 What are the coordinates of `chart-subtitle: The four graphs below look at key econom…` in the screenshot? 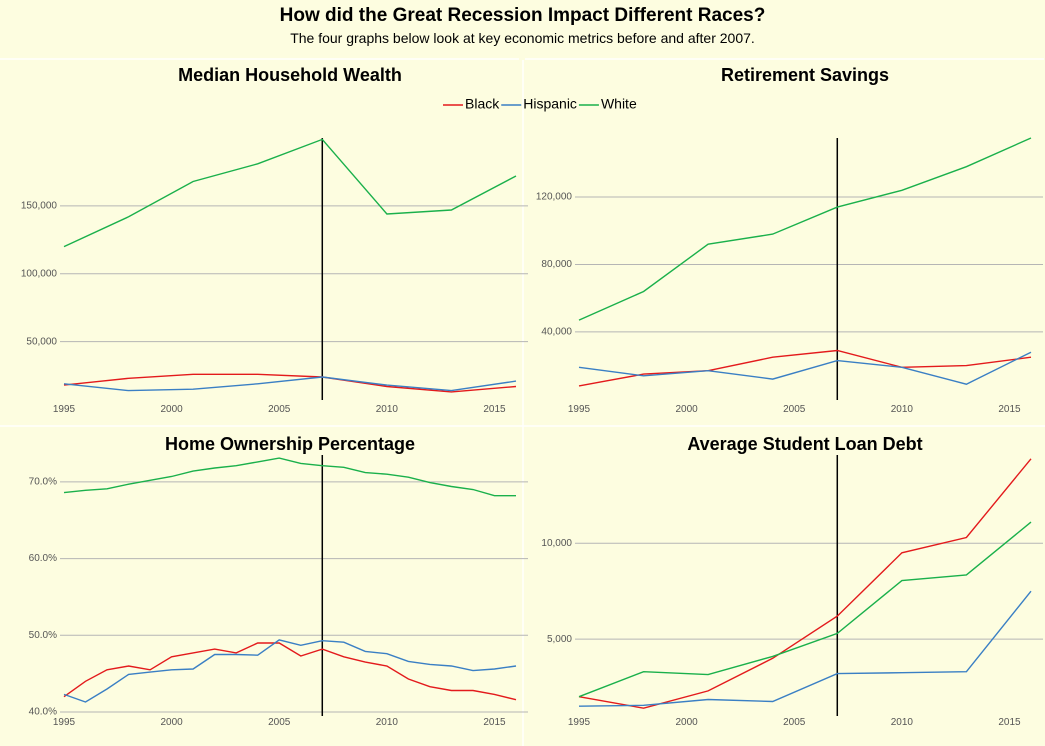 It's located at (522, 38).